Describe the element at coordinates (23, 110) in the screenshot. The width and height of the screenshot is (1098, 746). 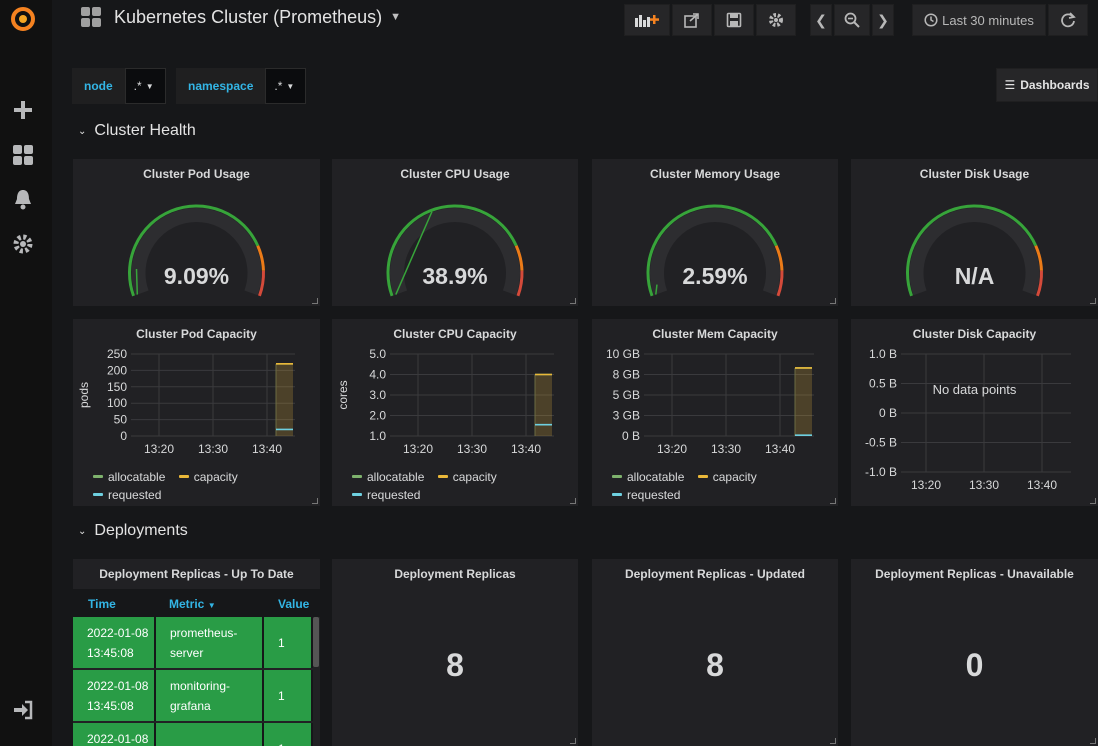
I see `plus-icon` at that location.